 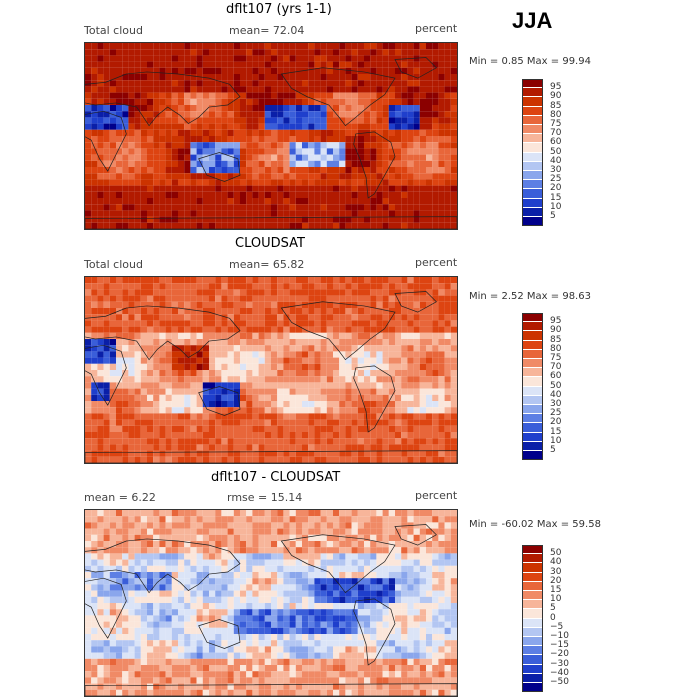 I want to click on panel-3-mean: mean = 6.22, so click(x=120, y=497).